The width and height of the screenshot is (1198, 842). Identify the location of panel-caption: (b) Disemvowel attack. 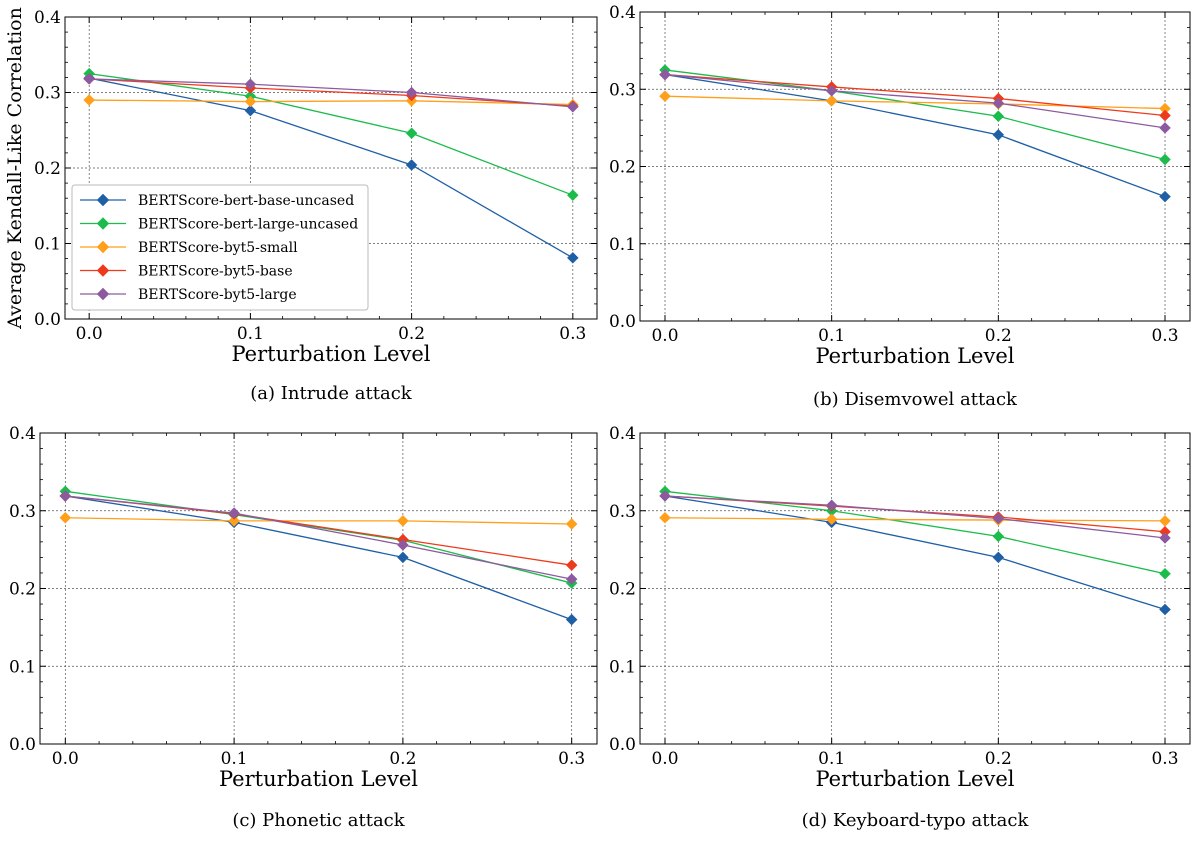
(915, 399).